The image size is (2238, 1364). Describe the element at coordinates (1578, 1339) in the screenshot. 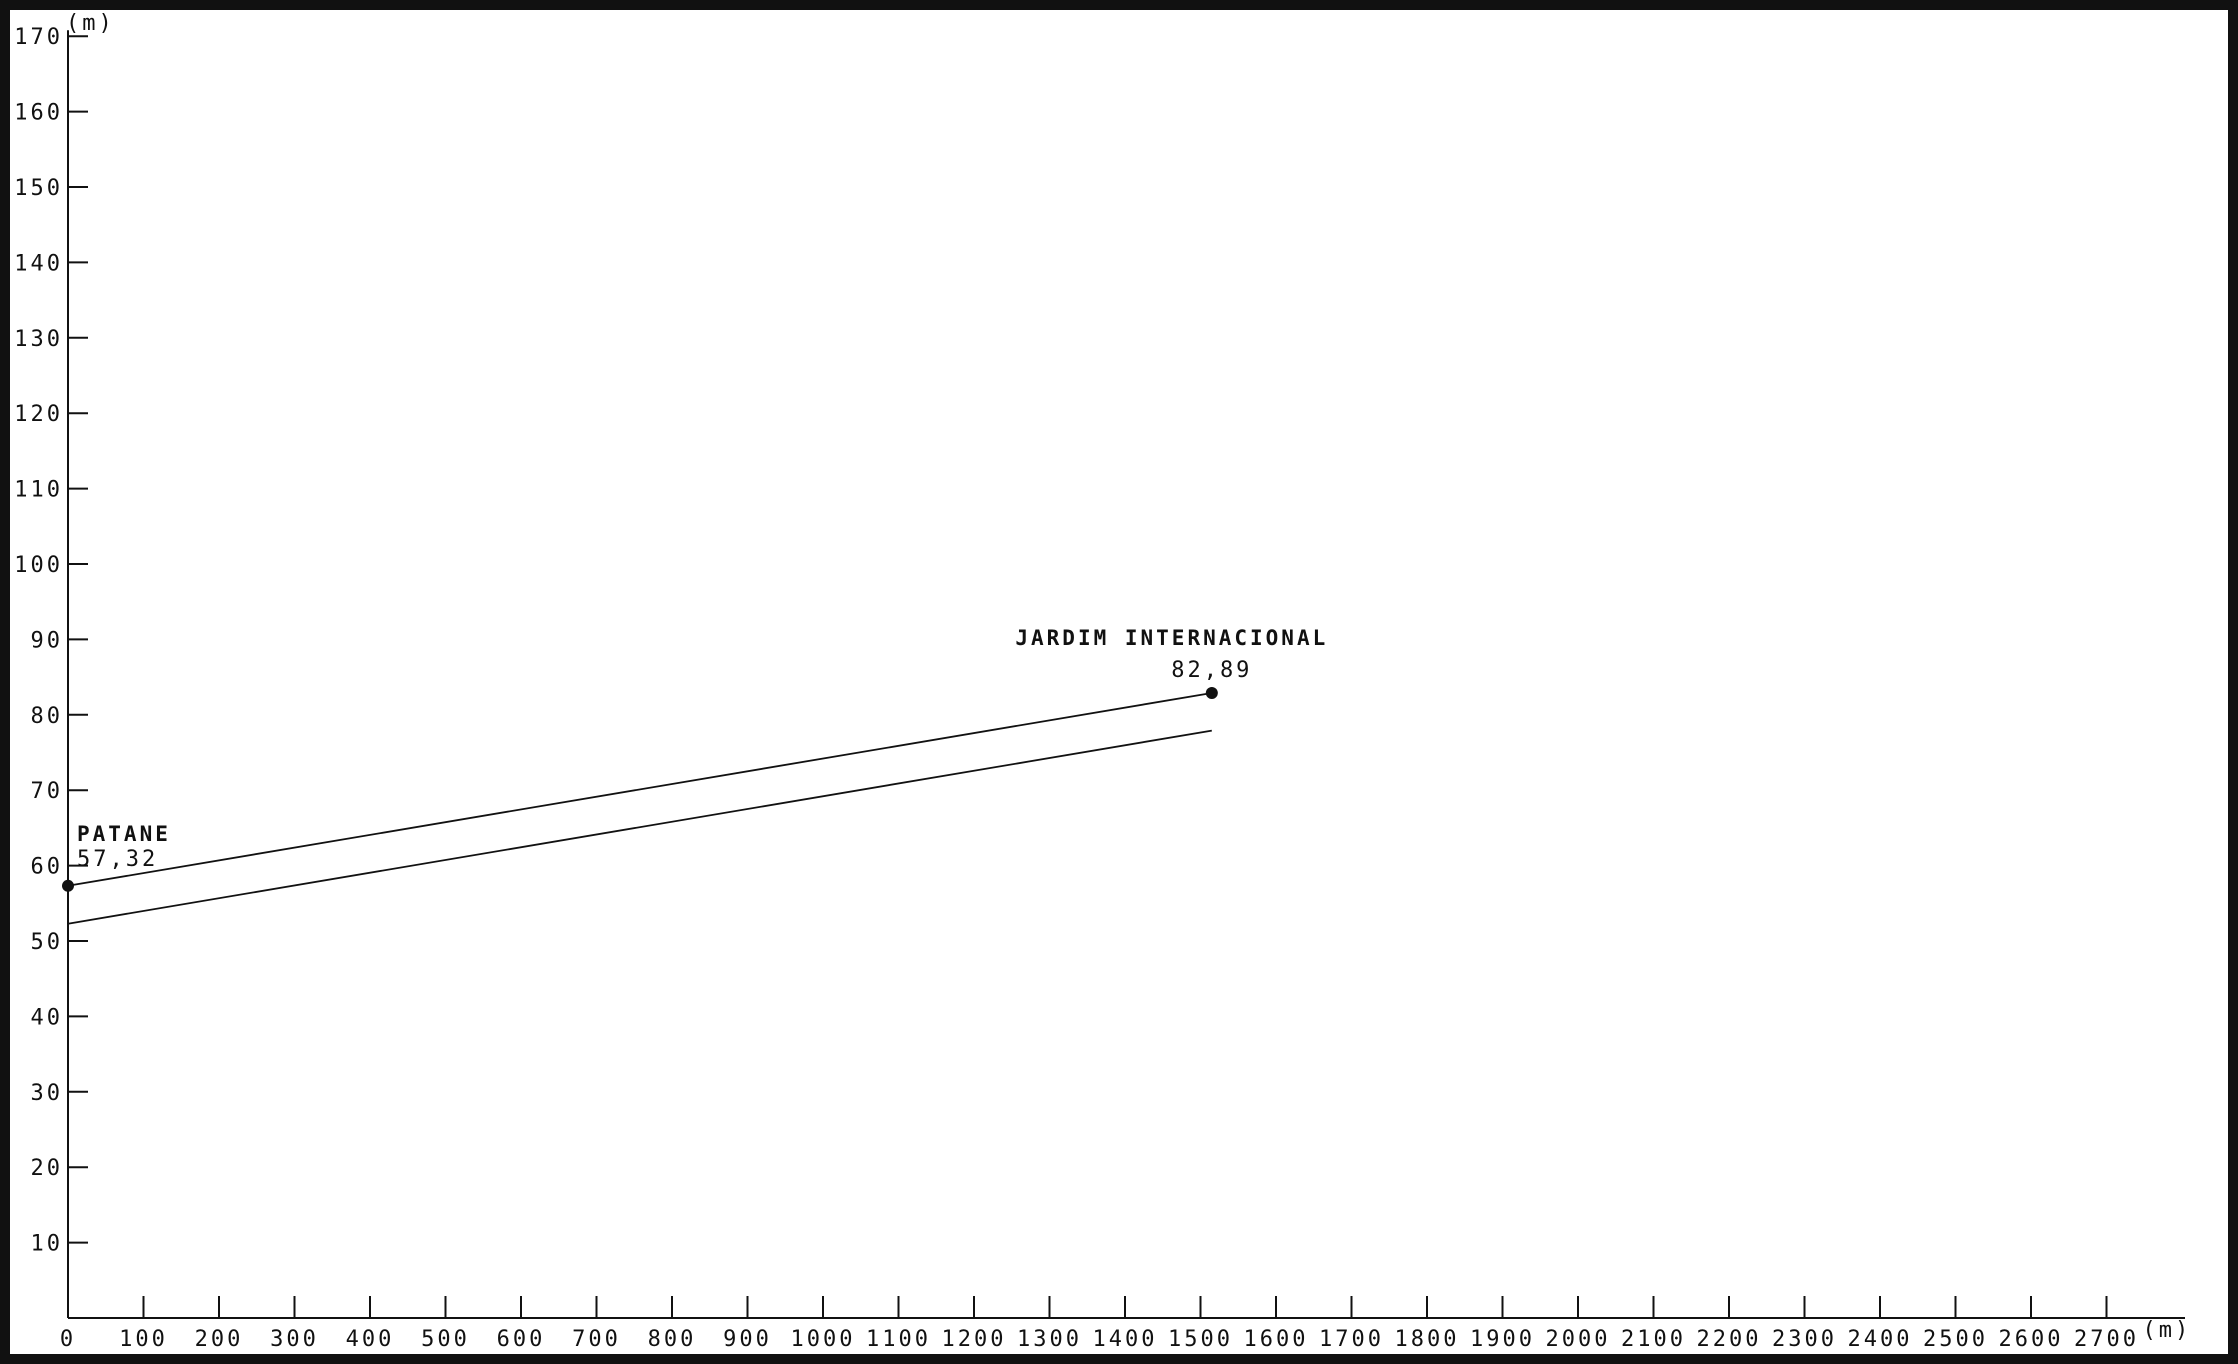

I see `x-tick-label: 2000` at that location.